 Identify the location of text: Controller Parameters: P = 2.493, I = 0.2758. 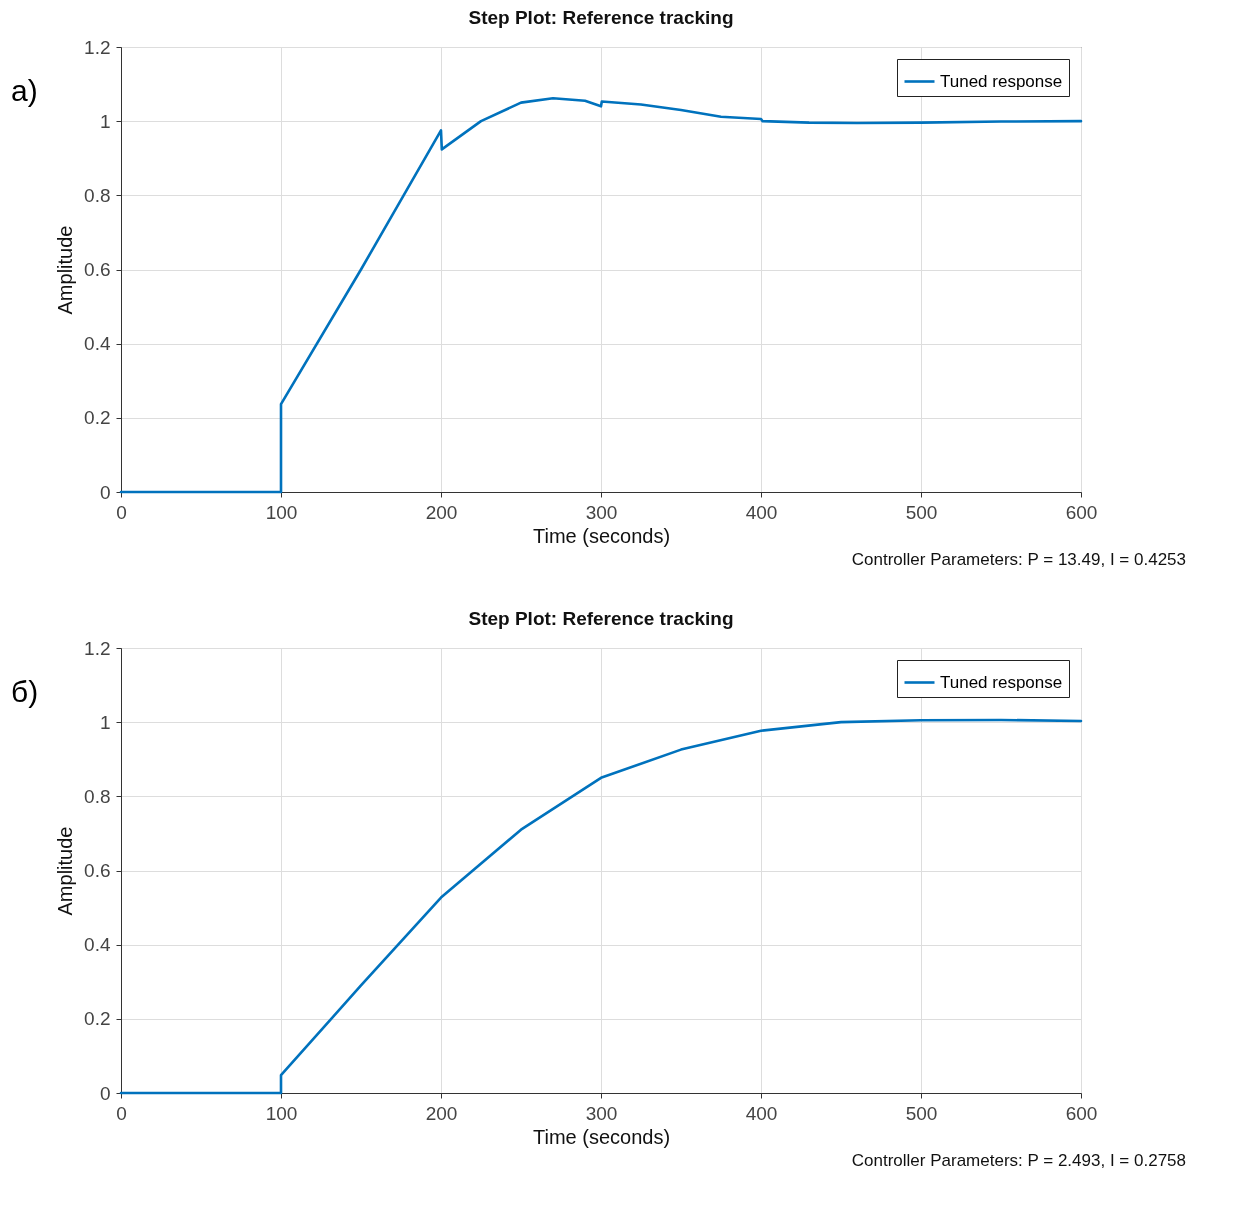
(1018, 1160).